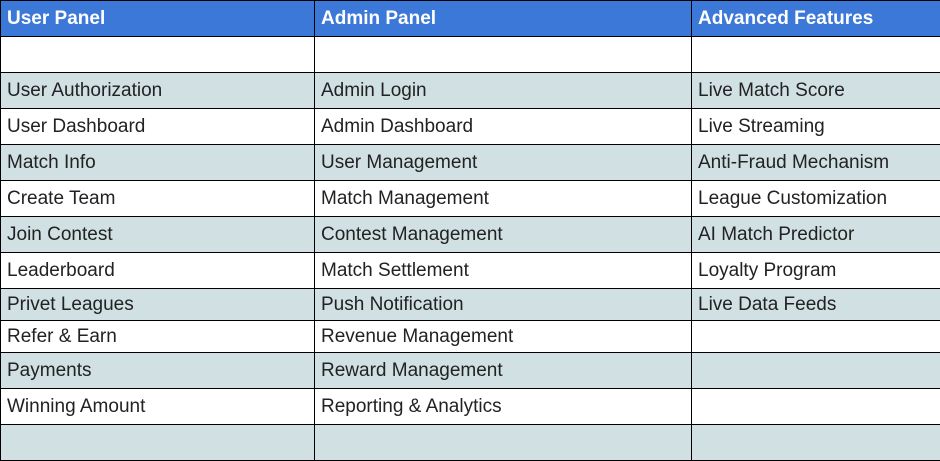 This screenshot has width=940, height=461. Describe the element at coordinates (157, 126) in the screenshot. I see `table-cell: User Dashboard` at that location.